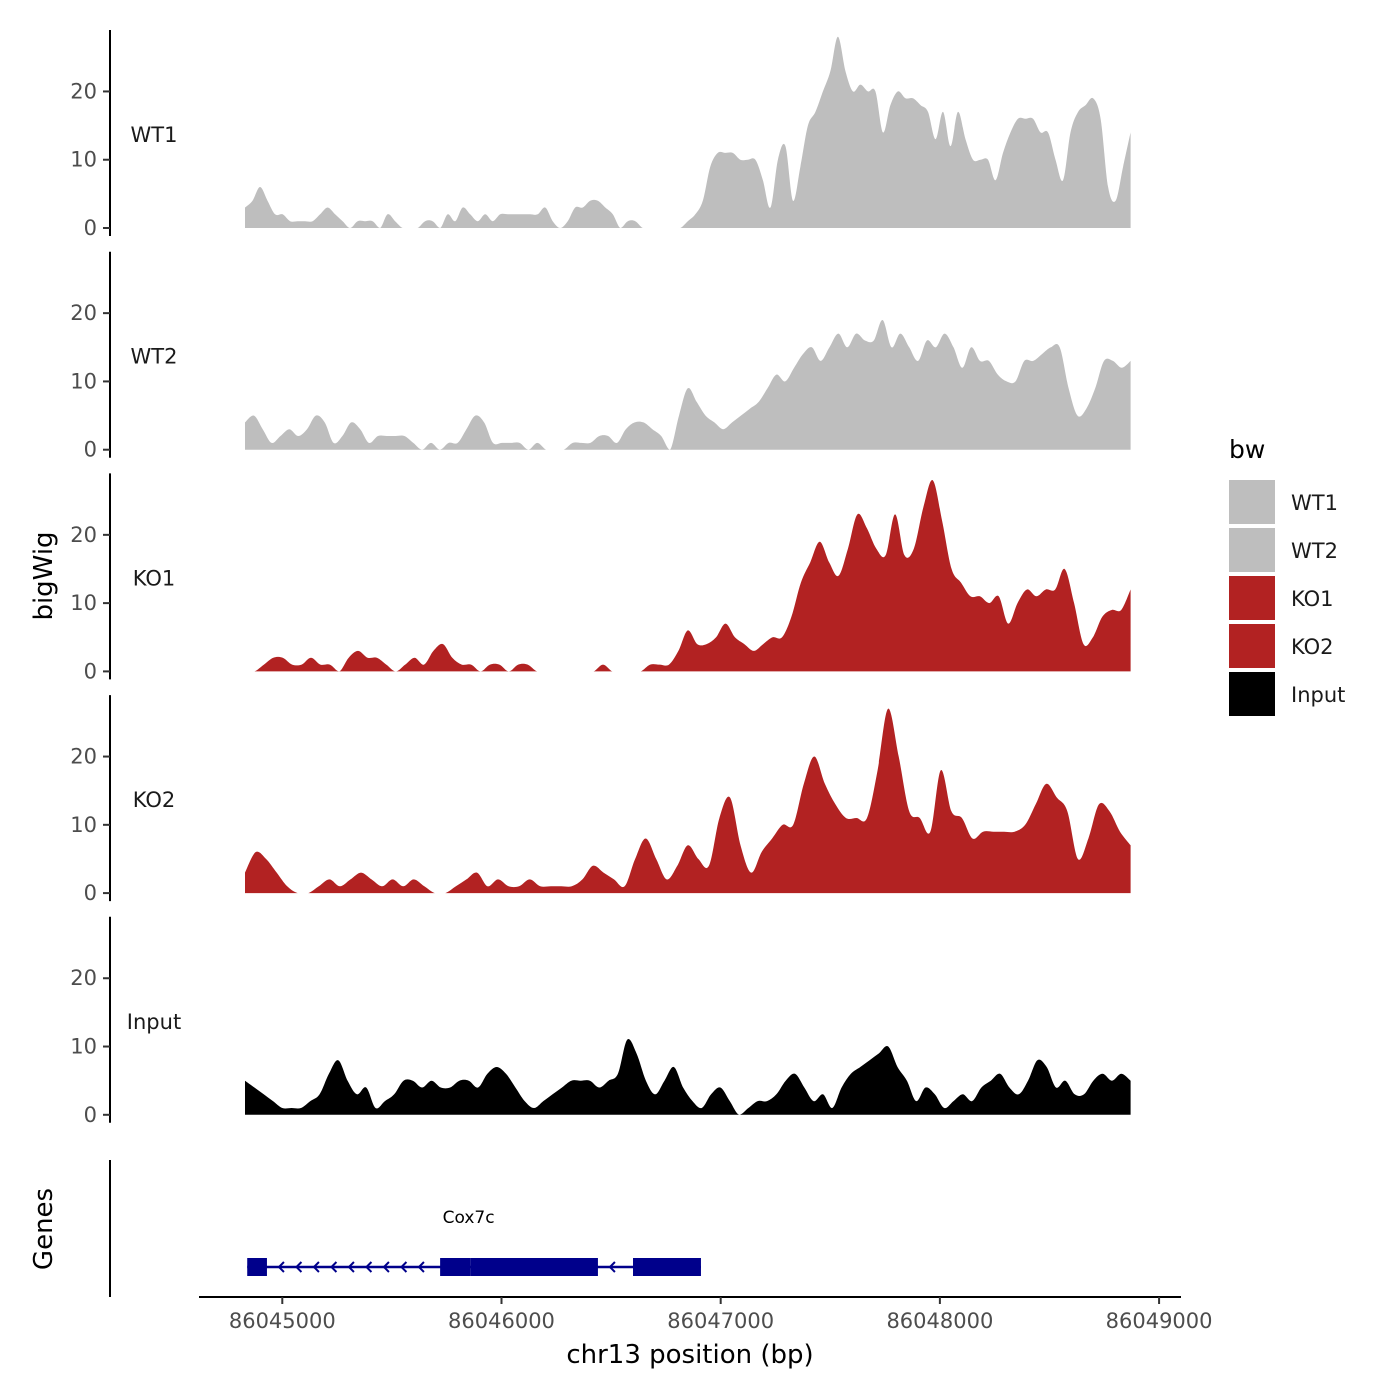 The height and width of the screenshot is (1400, 1400). What do you see at coordinates (83, 160) in the screenshot?
I see `y-tick-label-wt1: 10` at bounding box center [83, 160].